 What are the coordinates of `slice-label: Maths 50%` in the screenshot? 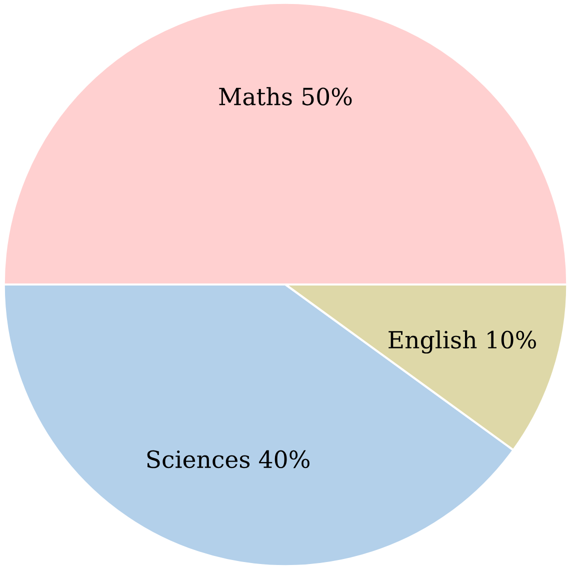 It's located at (285, 96).